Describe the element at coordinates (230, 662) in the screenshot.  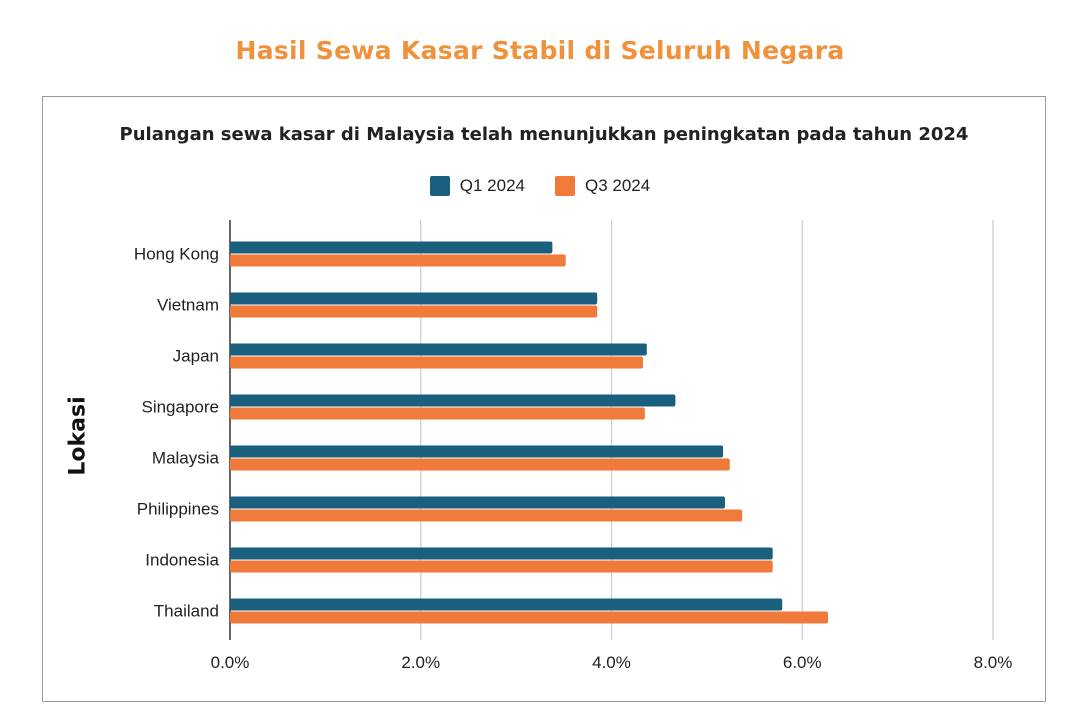
I see `x-tick-label: 0.0%` at that location.